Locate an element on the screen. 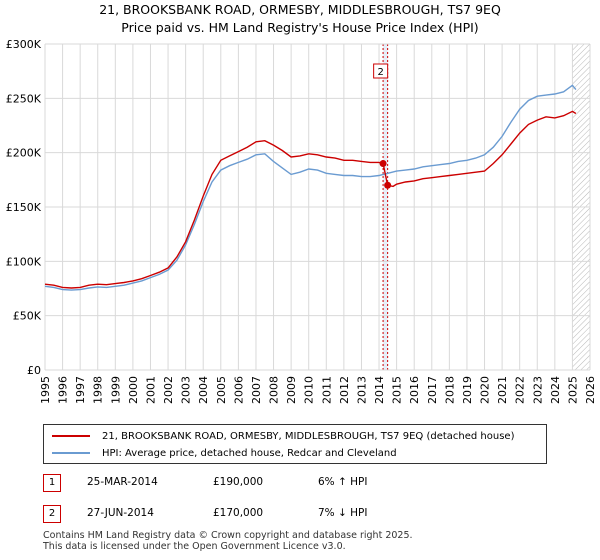  x-tick-label: 2013 is located at coordinates (361, 390).